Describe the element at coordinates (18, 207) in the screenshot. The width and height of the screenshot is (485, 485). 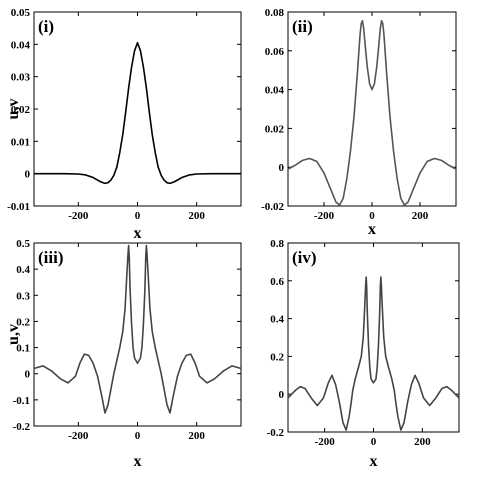
I see `y-tick-label: -0.01` at that location.